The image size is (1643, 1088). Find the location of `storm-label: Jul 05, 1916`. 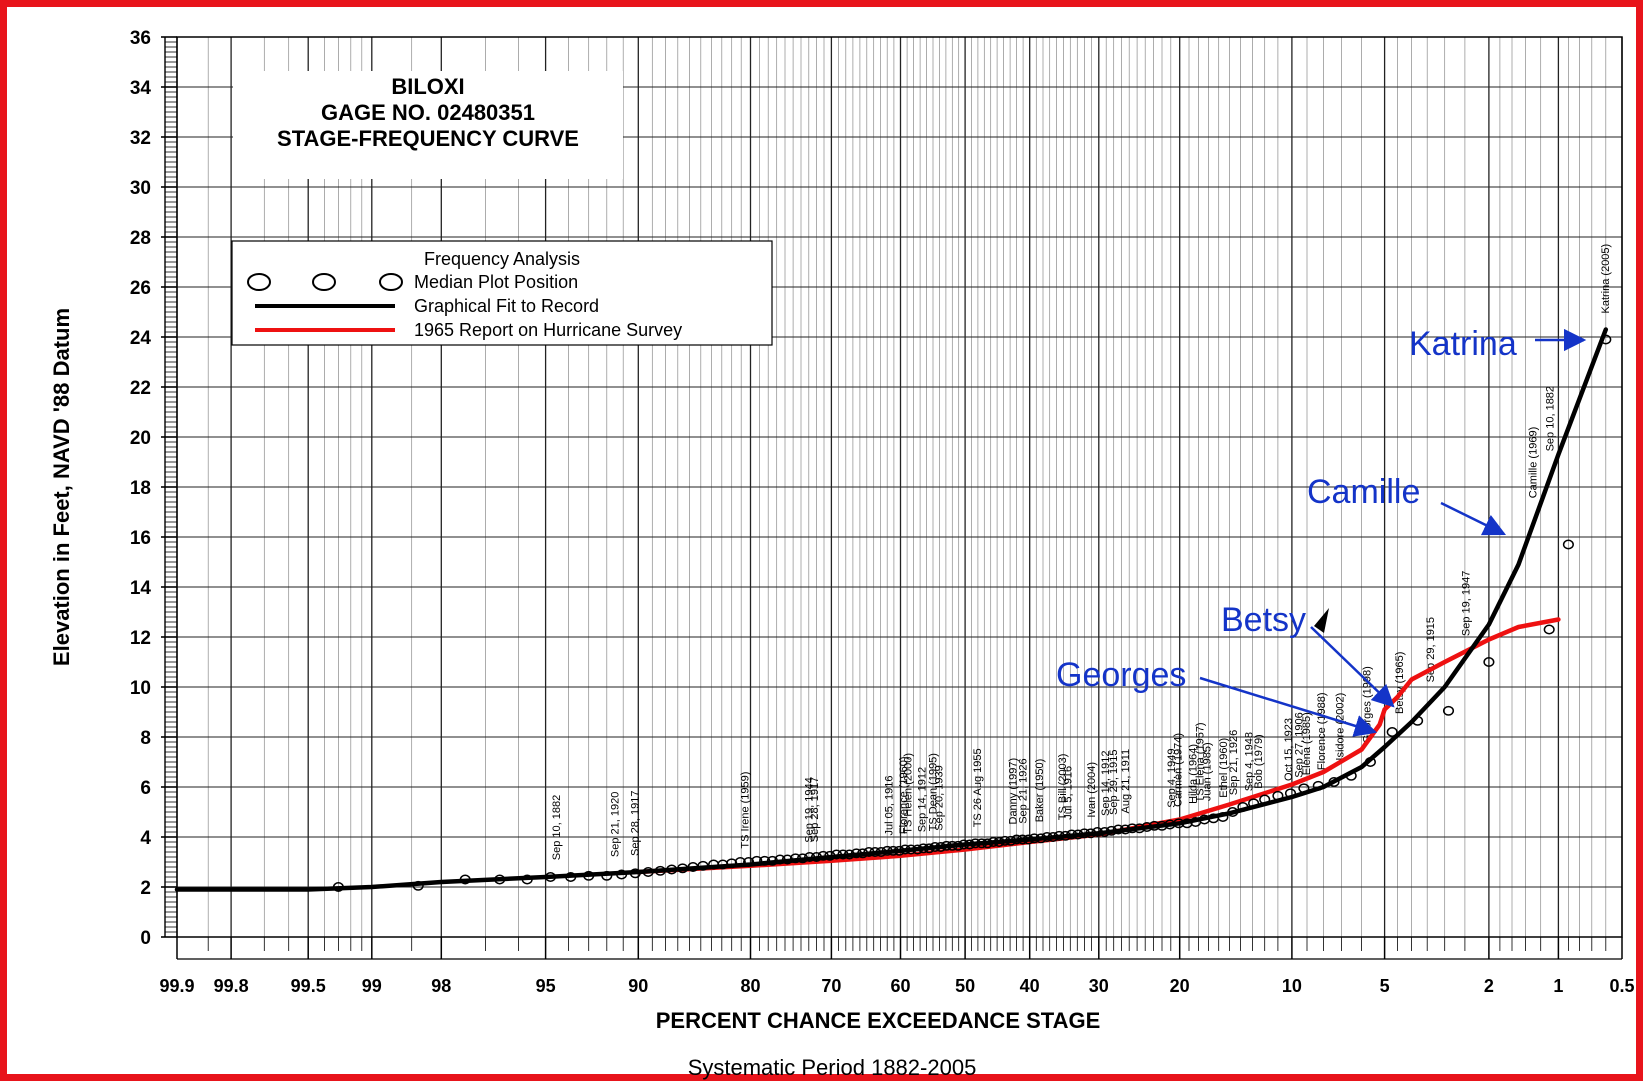

storm-label: Jul 05, 1916 is located at coordinates (890, 806).